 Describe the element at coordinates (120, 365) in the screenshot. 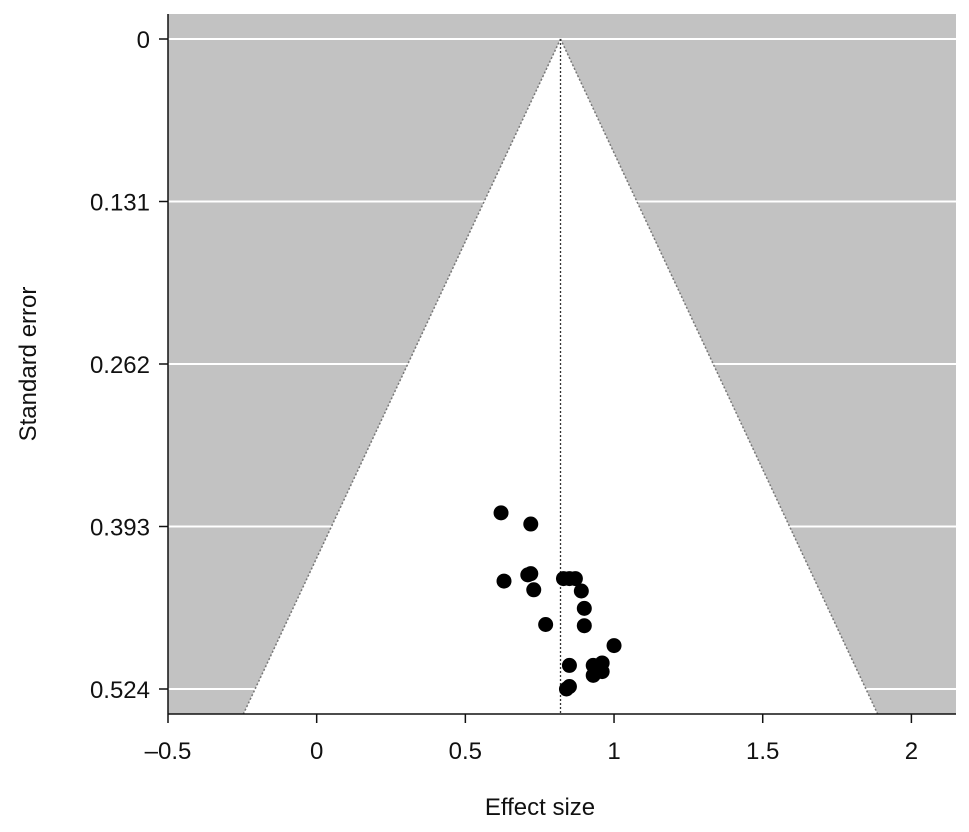

I see `y-tick-label: 0.262` at that location.